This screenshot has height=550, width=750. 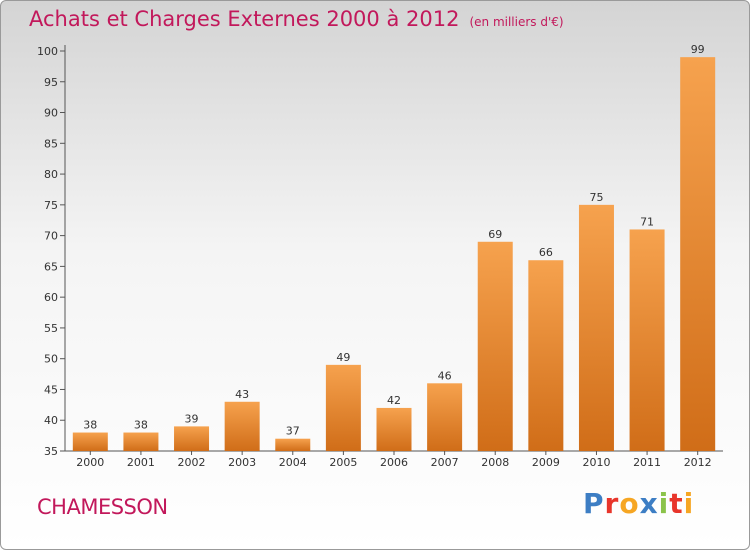 What do you see at coordinates (546, 252) in the screenshot?
I see `data-label: 66` at bounding box center [546, 252].